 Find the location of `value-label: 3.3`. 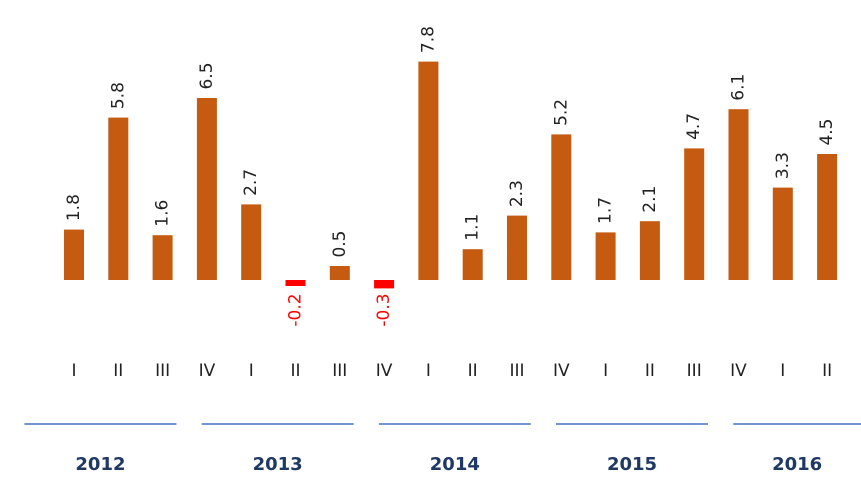

value-label: 3.3 is located at coordinates (783, 165).